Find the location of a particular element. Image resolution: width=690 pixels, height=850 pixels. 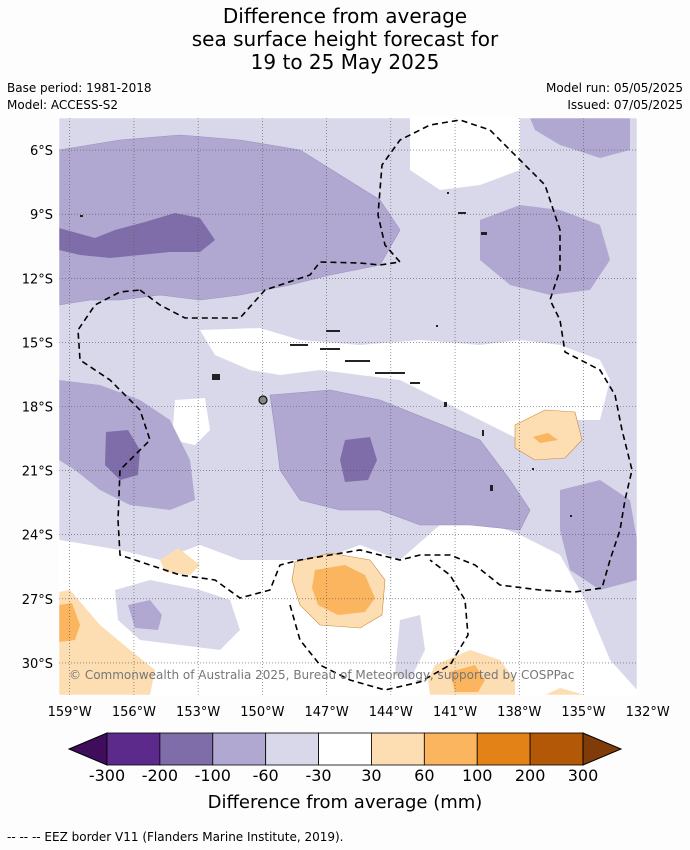

x-tick-label: 150°W is located at coordinates (262, 712).